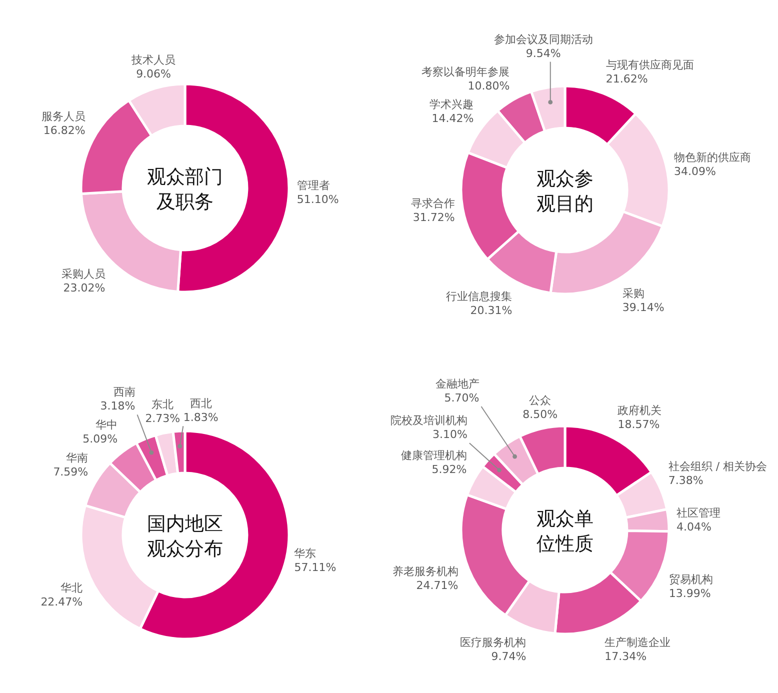 This screenshot has height=693, width=778. I want to click on slice-label: 参加会议及同期活动, so click(543, 39).